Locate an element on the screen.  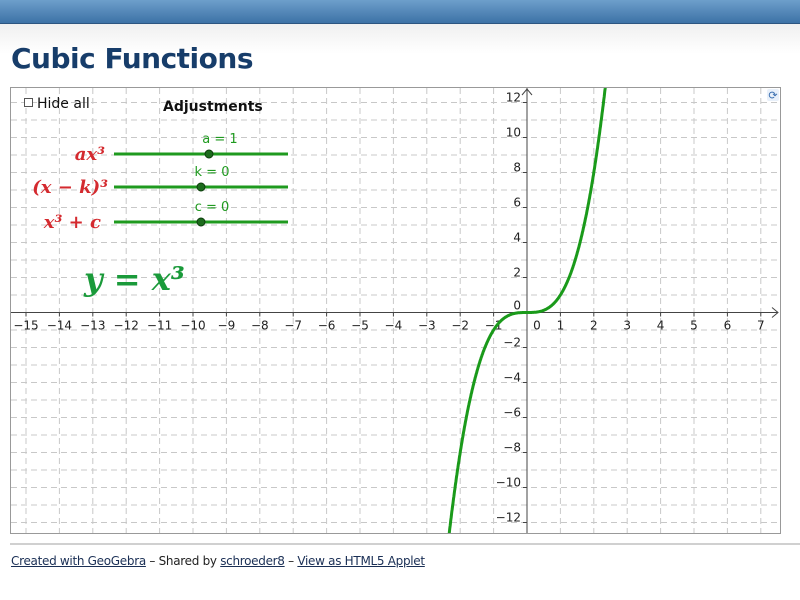
refresh-icon: ⟳ is located at coordinates (773, 95).